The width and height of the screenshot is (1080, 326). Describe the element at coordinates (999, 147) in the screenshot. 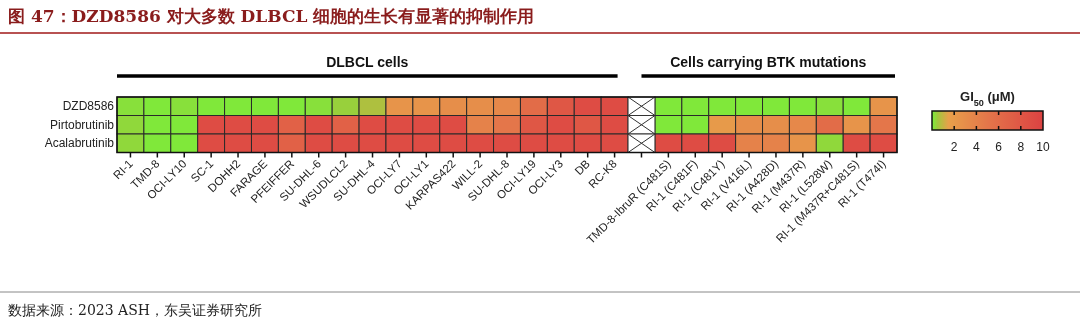

I see `color-bar-label: 6` at that location.